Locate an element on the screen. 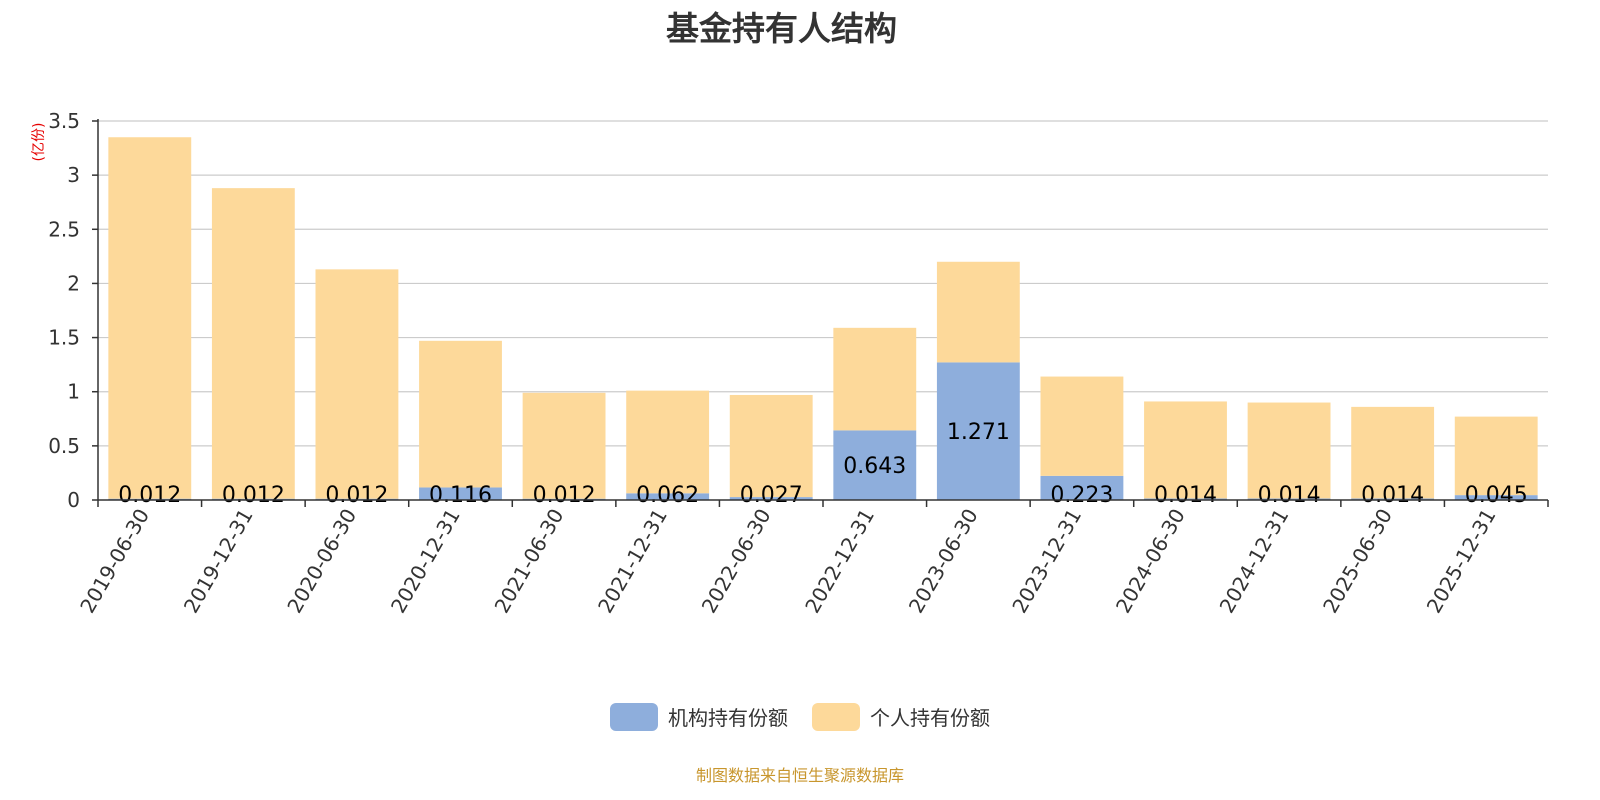 This screenshot has width=1600, height=800. data-label-institutional: 1.271 is located at coordinates (978, 432).